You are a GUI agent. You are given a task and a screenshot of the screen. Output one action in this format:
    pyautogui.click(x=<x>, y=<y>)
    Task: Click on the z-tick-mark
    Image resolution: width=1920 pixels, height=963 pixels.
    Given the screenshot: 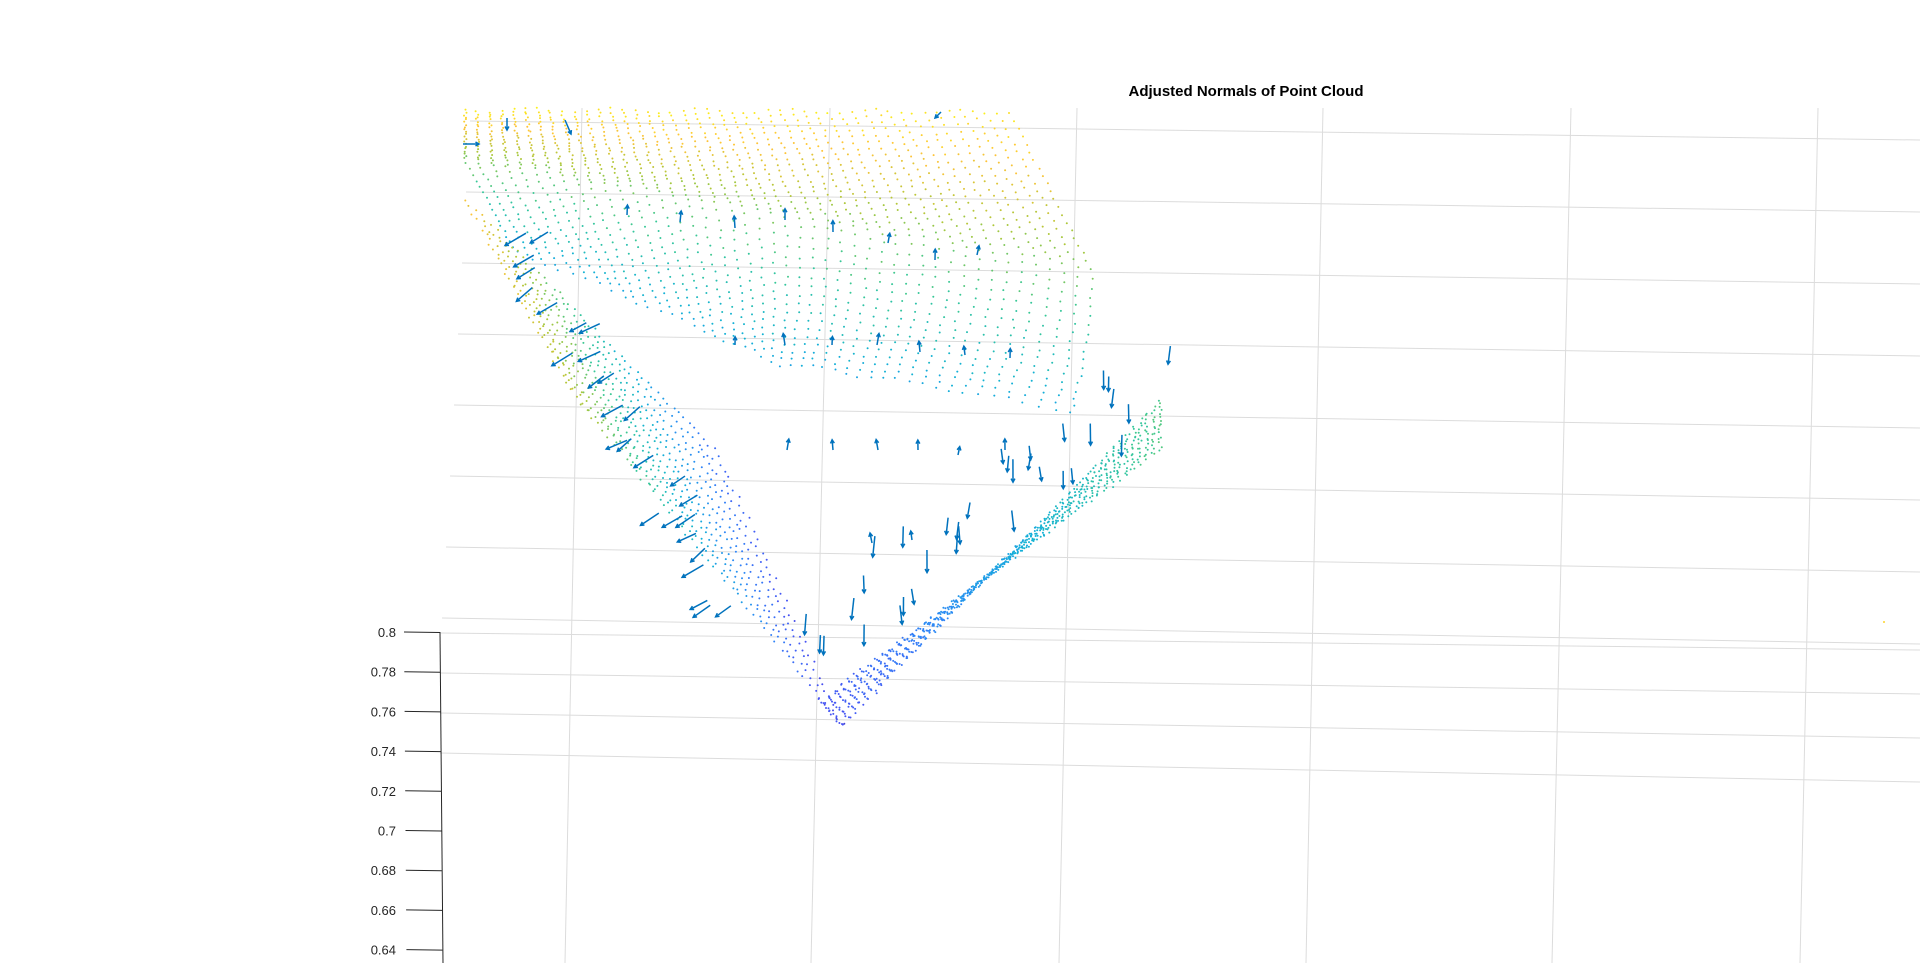 What is the action you would take?
    pyautogui.click(x=423, y=831)
    